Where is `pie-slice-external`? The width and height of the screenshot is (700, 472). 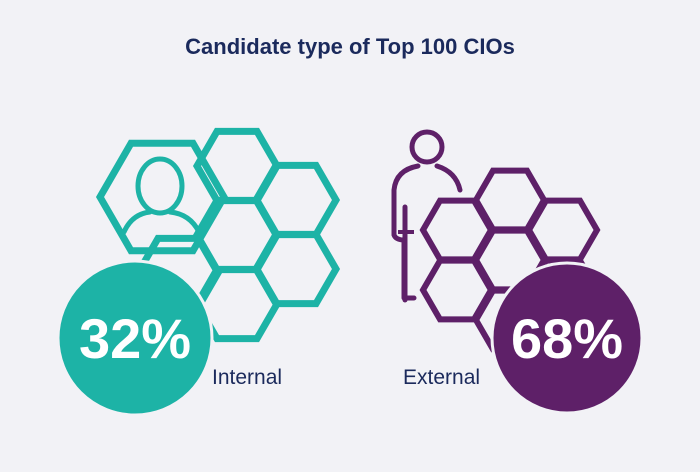
pie-slice-external is located at coordinates (567, 338).